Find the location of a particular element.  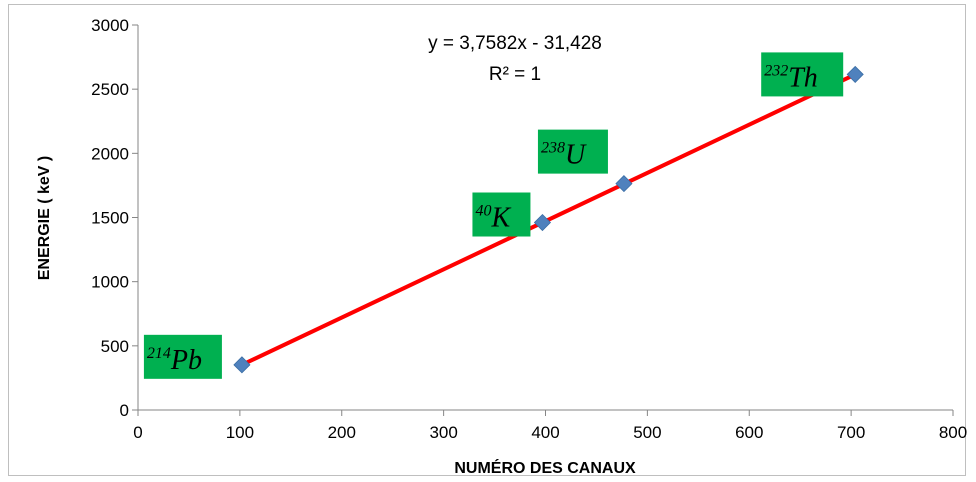

x-tick-label: 800 is located at coordinates (953, 432).